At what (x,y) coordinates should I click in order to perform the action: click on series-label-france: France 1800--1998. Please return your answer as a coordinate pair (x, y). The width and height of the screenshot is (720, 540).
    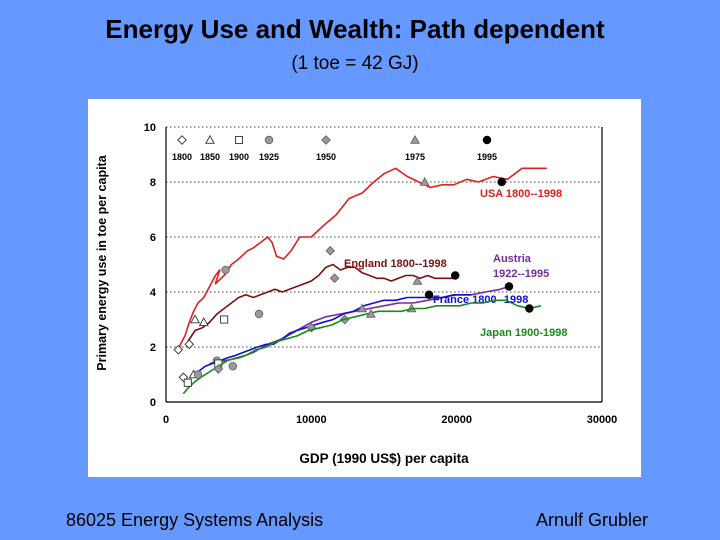
    Looking at the image, I should click on (480, 300).